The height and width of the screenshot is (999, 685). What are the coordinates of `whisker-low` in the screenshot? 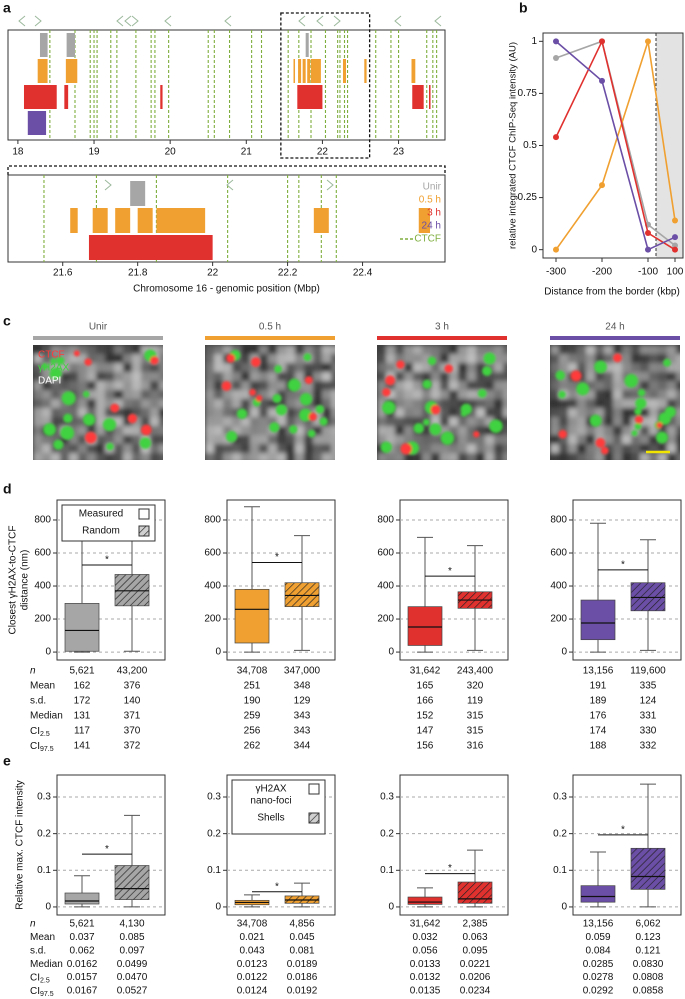 It's located at (302, 905).